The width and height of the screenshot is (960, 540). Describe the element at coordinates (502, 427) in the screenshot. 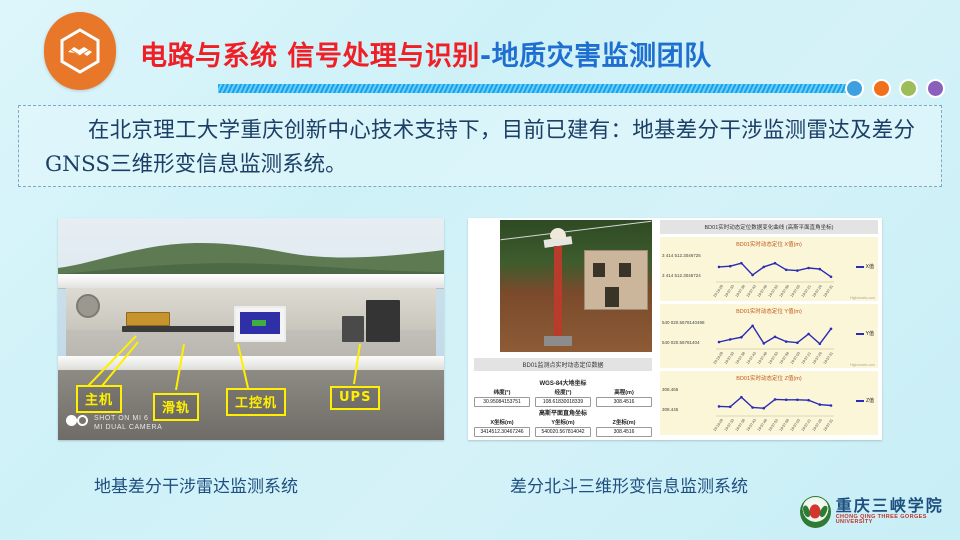

I see `field-x-coord: X坐标(m) 3414512.30467246` at that location.